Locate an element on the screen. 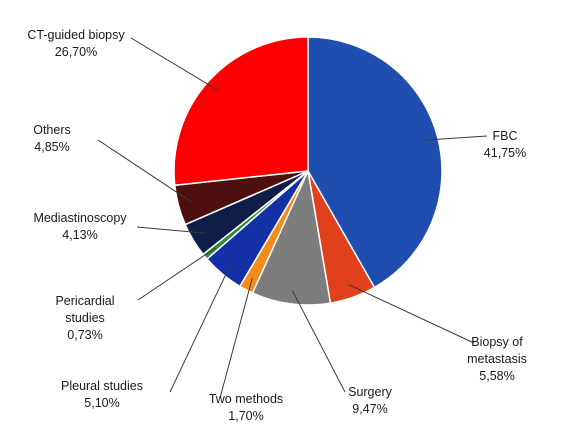  slice-label-pericardial-studies: Pericardial studies 0,73% is located at coordinates (84, 318).